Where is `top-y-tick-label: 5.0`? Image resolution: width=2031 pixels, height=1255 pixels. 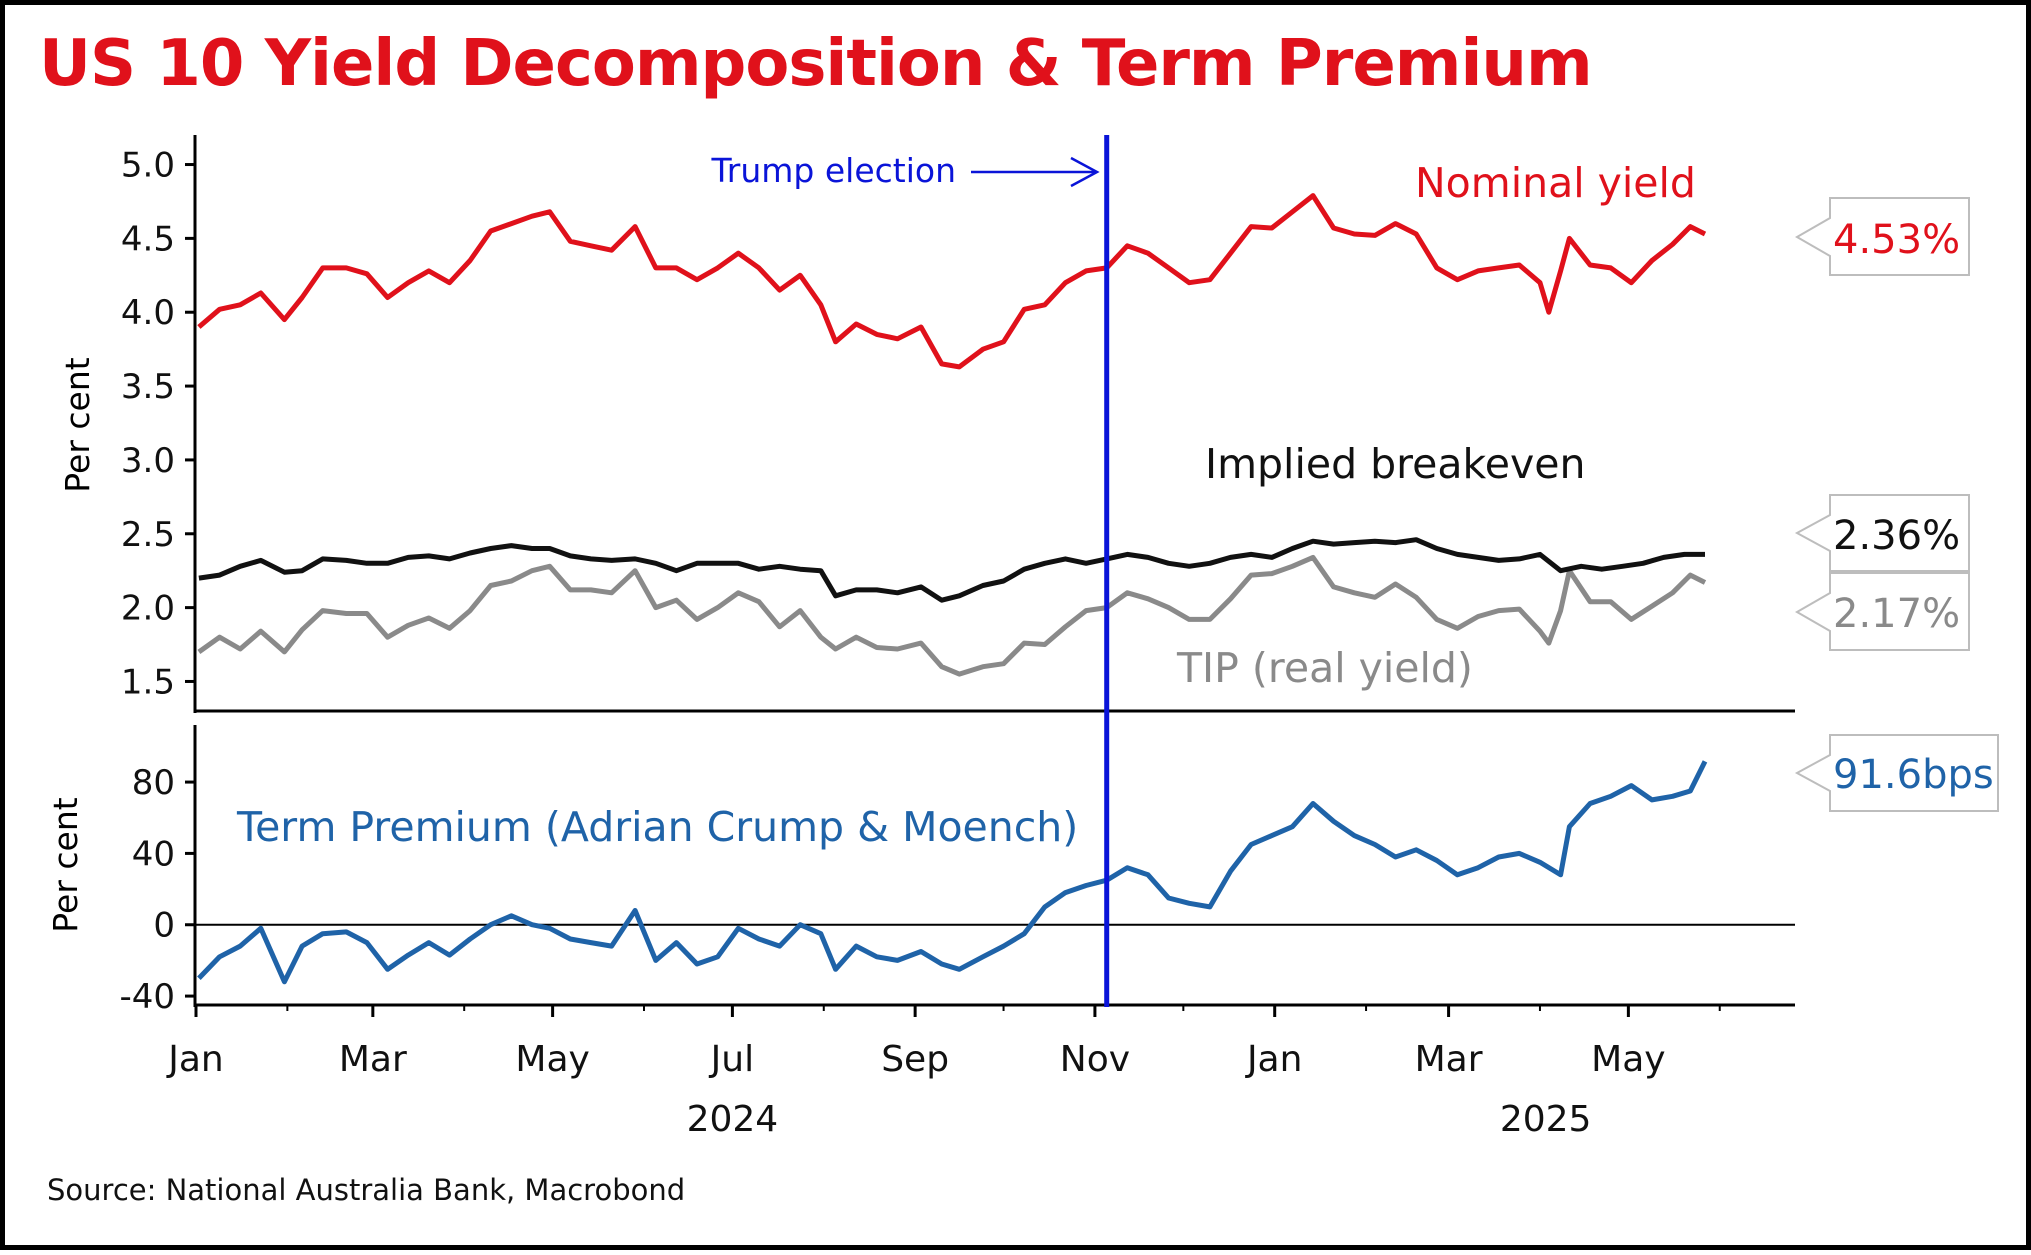 top-y-tick-label: 5.0 is located at coordinates (148, 166).